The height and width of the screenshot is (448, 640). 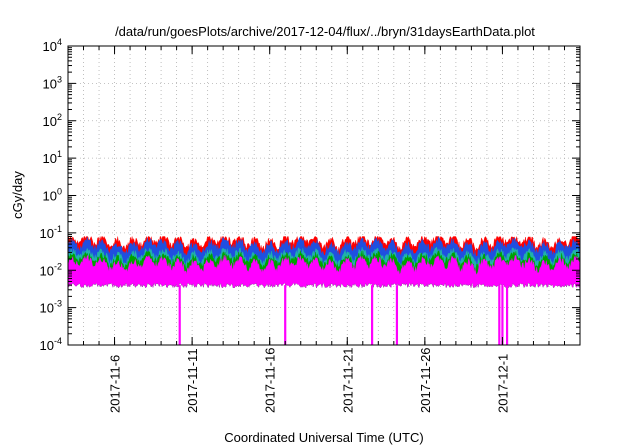 I want to click on x-tick-label: 2017-11-16, so click(x=270, y=380).